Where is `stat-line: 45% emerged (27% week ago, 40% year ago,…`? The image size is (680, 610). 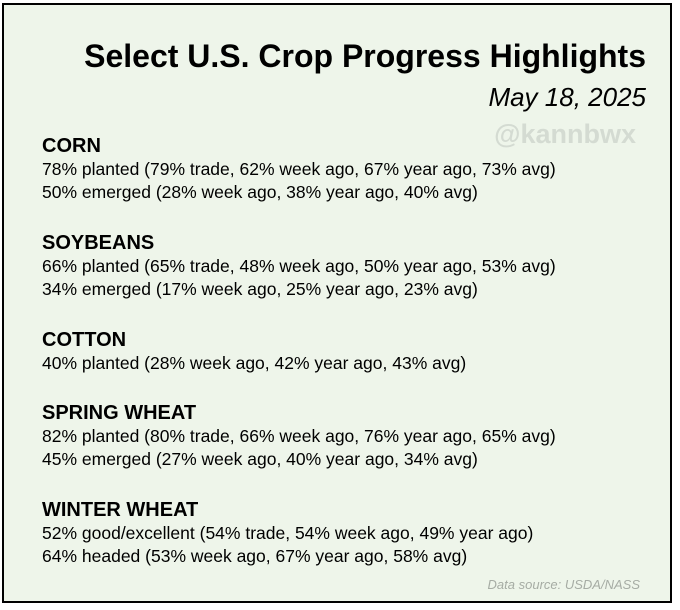 stat-line: 45% emerged (27% week ago, 40% year ago,… is located at coordinates (260, 459).